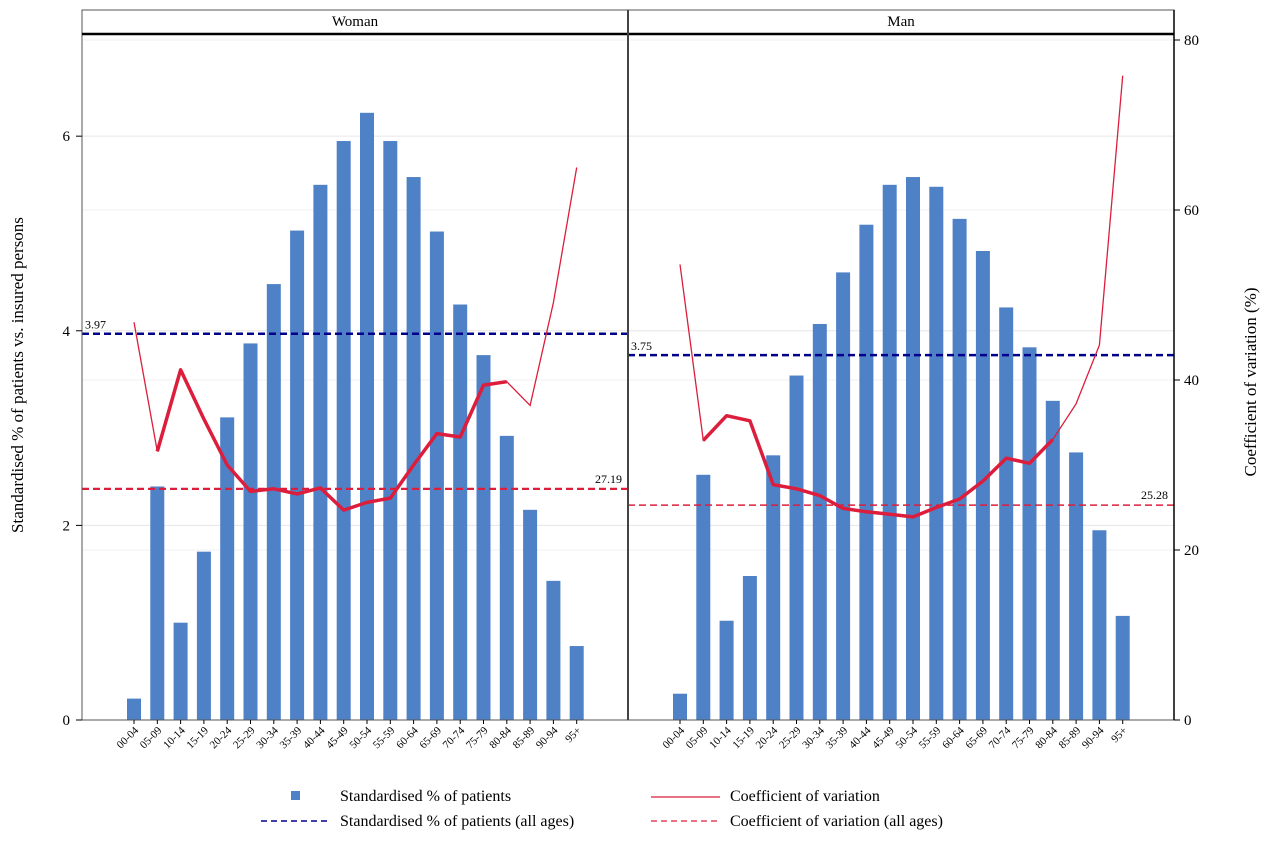 The width and height of the screenshot is (1268, 845). I want to click on reference-label-pct: 3.75, so click(641, 346).